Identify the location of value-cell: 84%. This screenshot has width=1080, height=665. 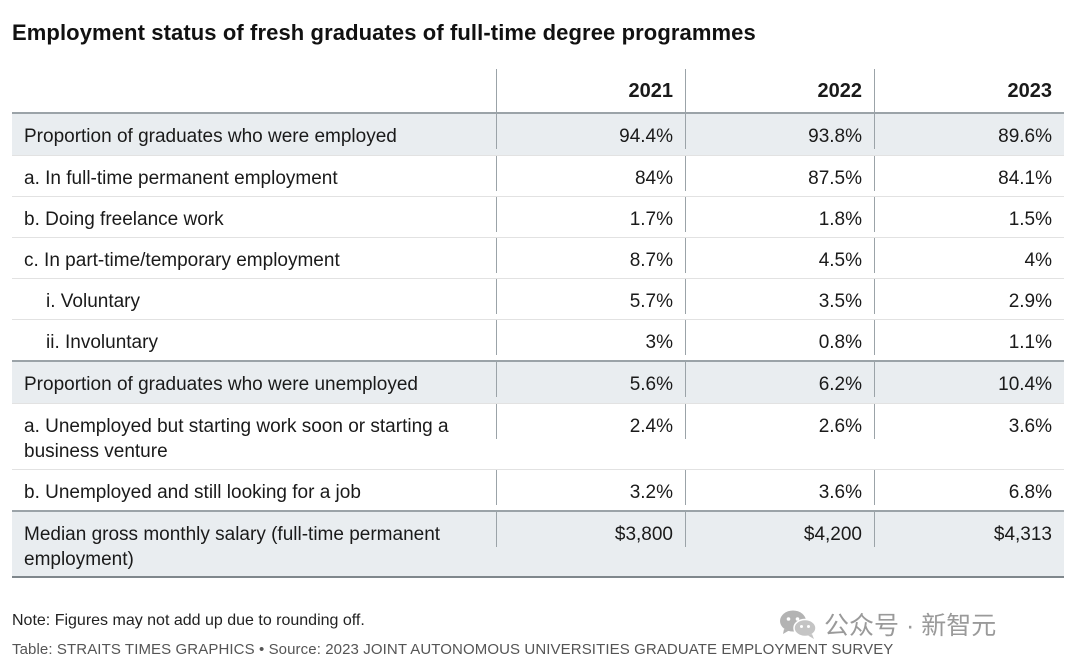
(590, 173).